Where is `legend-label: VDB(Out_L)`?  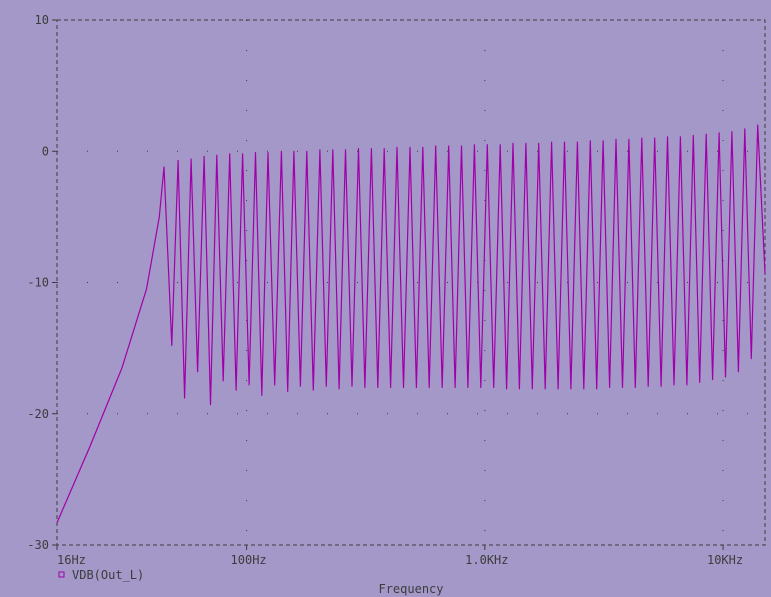 legend-label: VDB(Out_L) is located at coordinates (108, 575).